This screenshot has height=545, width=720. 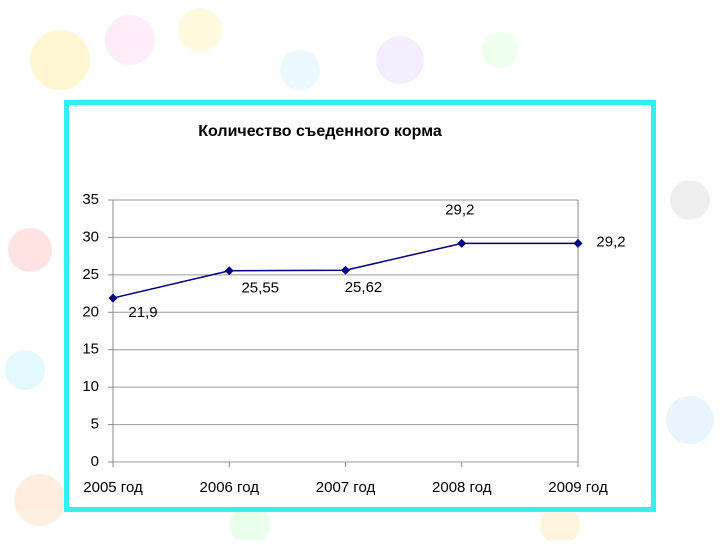 I want to click on x-tick-label: 2009 год, so click(x=578, y=487).